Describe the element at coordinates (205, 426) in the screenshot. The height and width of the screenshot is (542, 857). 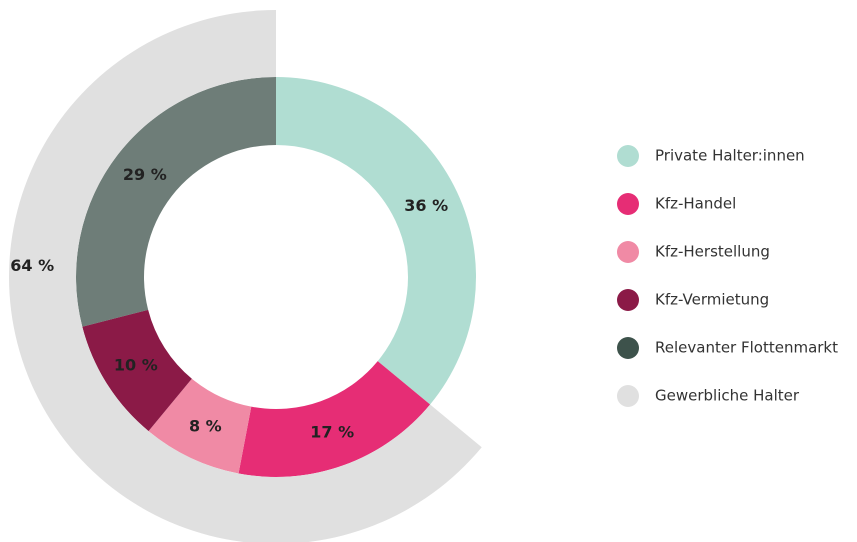
I see `data-label: 8 %` at that location.